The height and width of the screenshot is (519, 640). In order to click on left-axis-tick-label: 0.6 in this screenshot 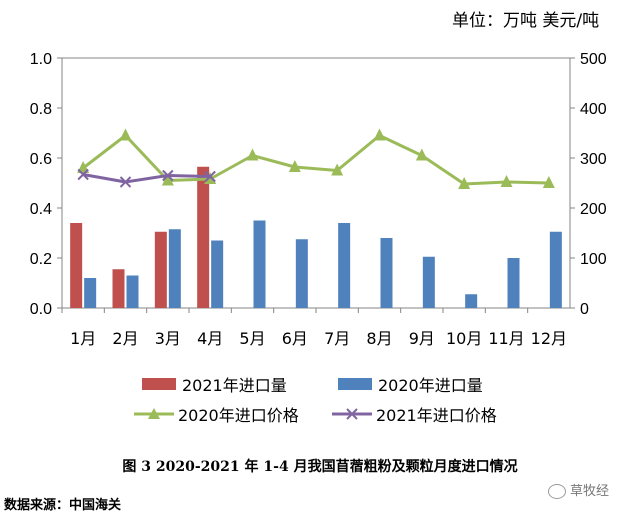, I will do `click(41, 159)`.